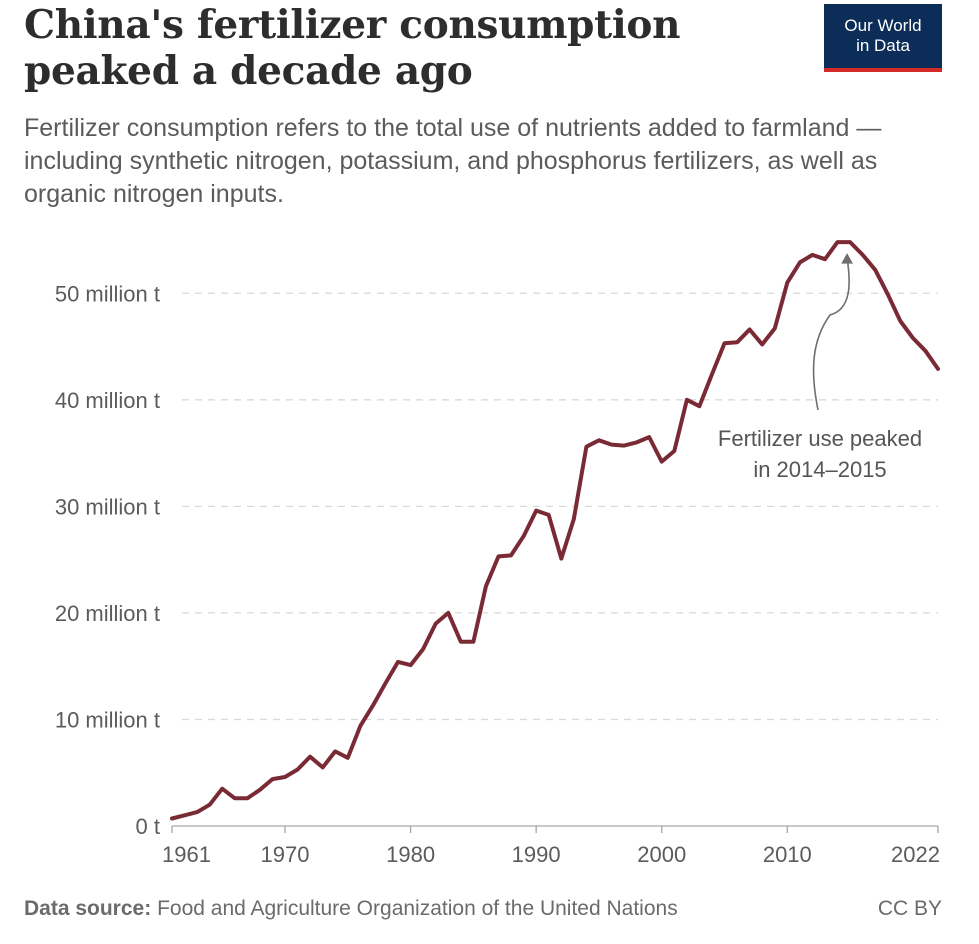  I want to click on logo-line-1: Our World, so click(883, 25).